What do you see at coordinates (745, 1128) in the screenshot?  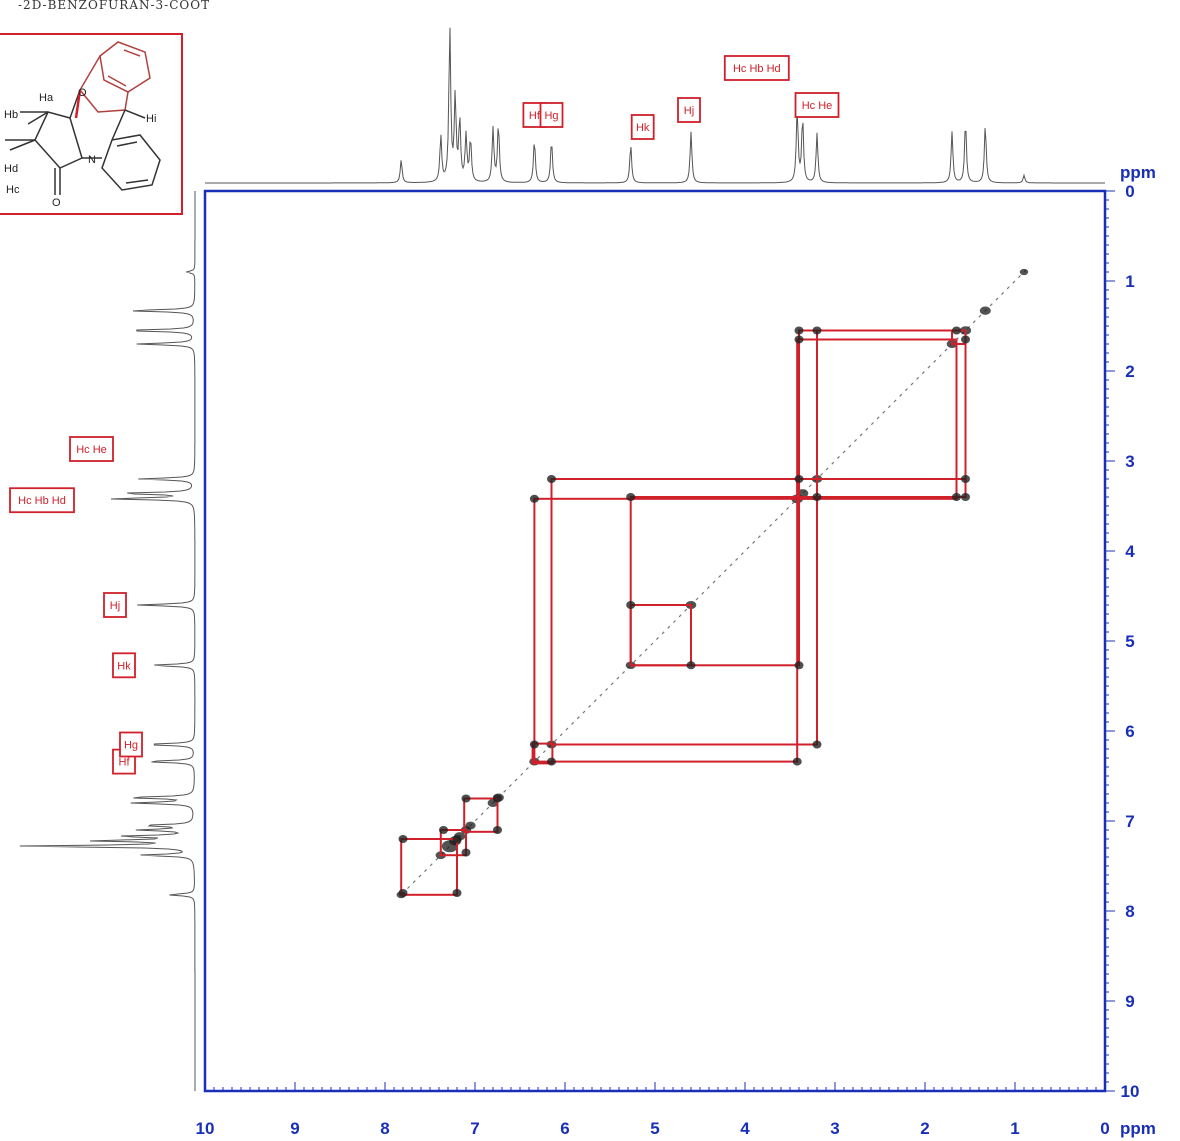 I see `x-tick-label: 4` at bounding box center [745, 1128].